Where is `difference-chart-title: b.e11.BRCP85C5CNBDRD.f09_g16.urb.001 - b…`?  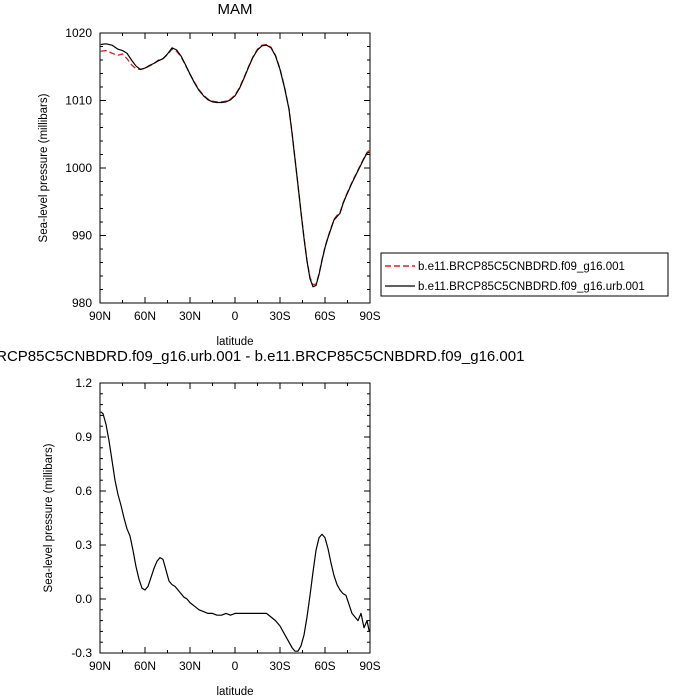
difference-chart-title: b.e11.BRCP85C5CNBDRD.f09_g16.urb.001 - b… is located at coordinates (262, 356).